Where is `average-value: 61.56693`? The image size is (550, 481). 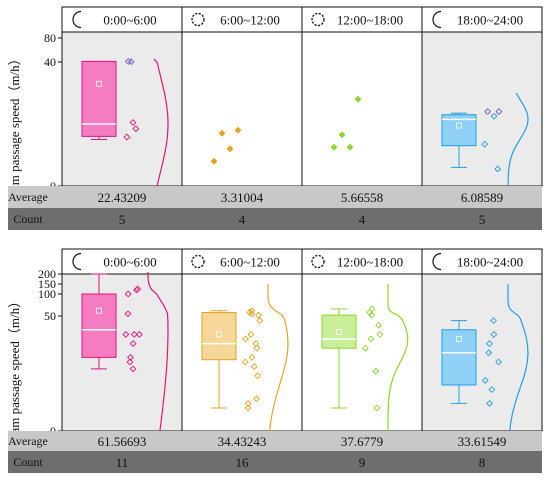
average-value: 61.56693 is located at coordinates (122, 441).